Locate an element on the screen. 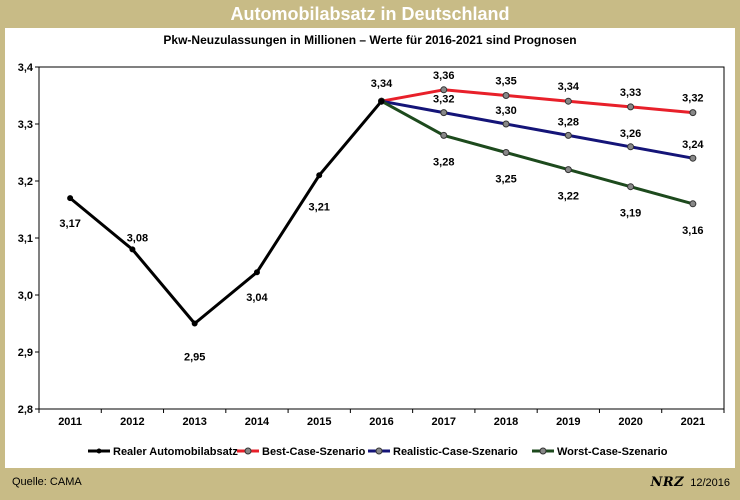  y-tick-label: 3,2 is located at coordinates (25, 182).